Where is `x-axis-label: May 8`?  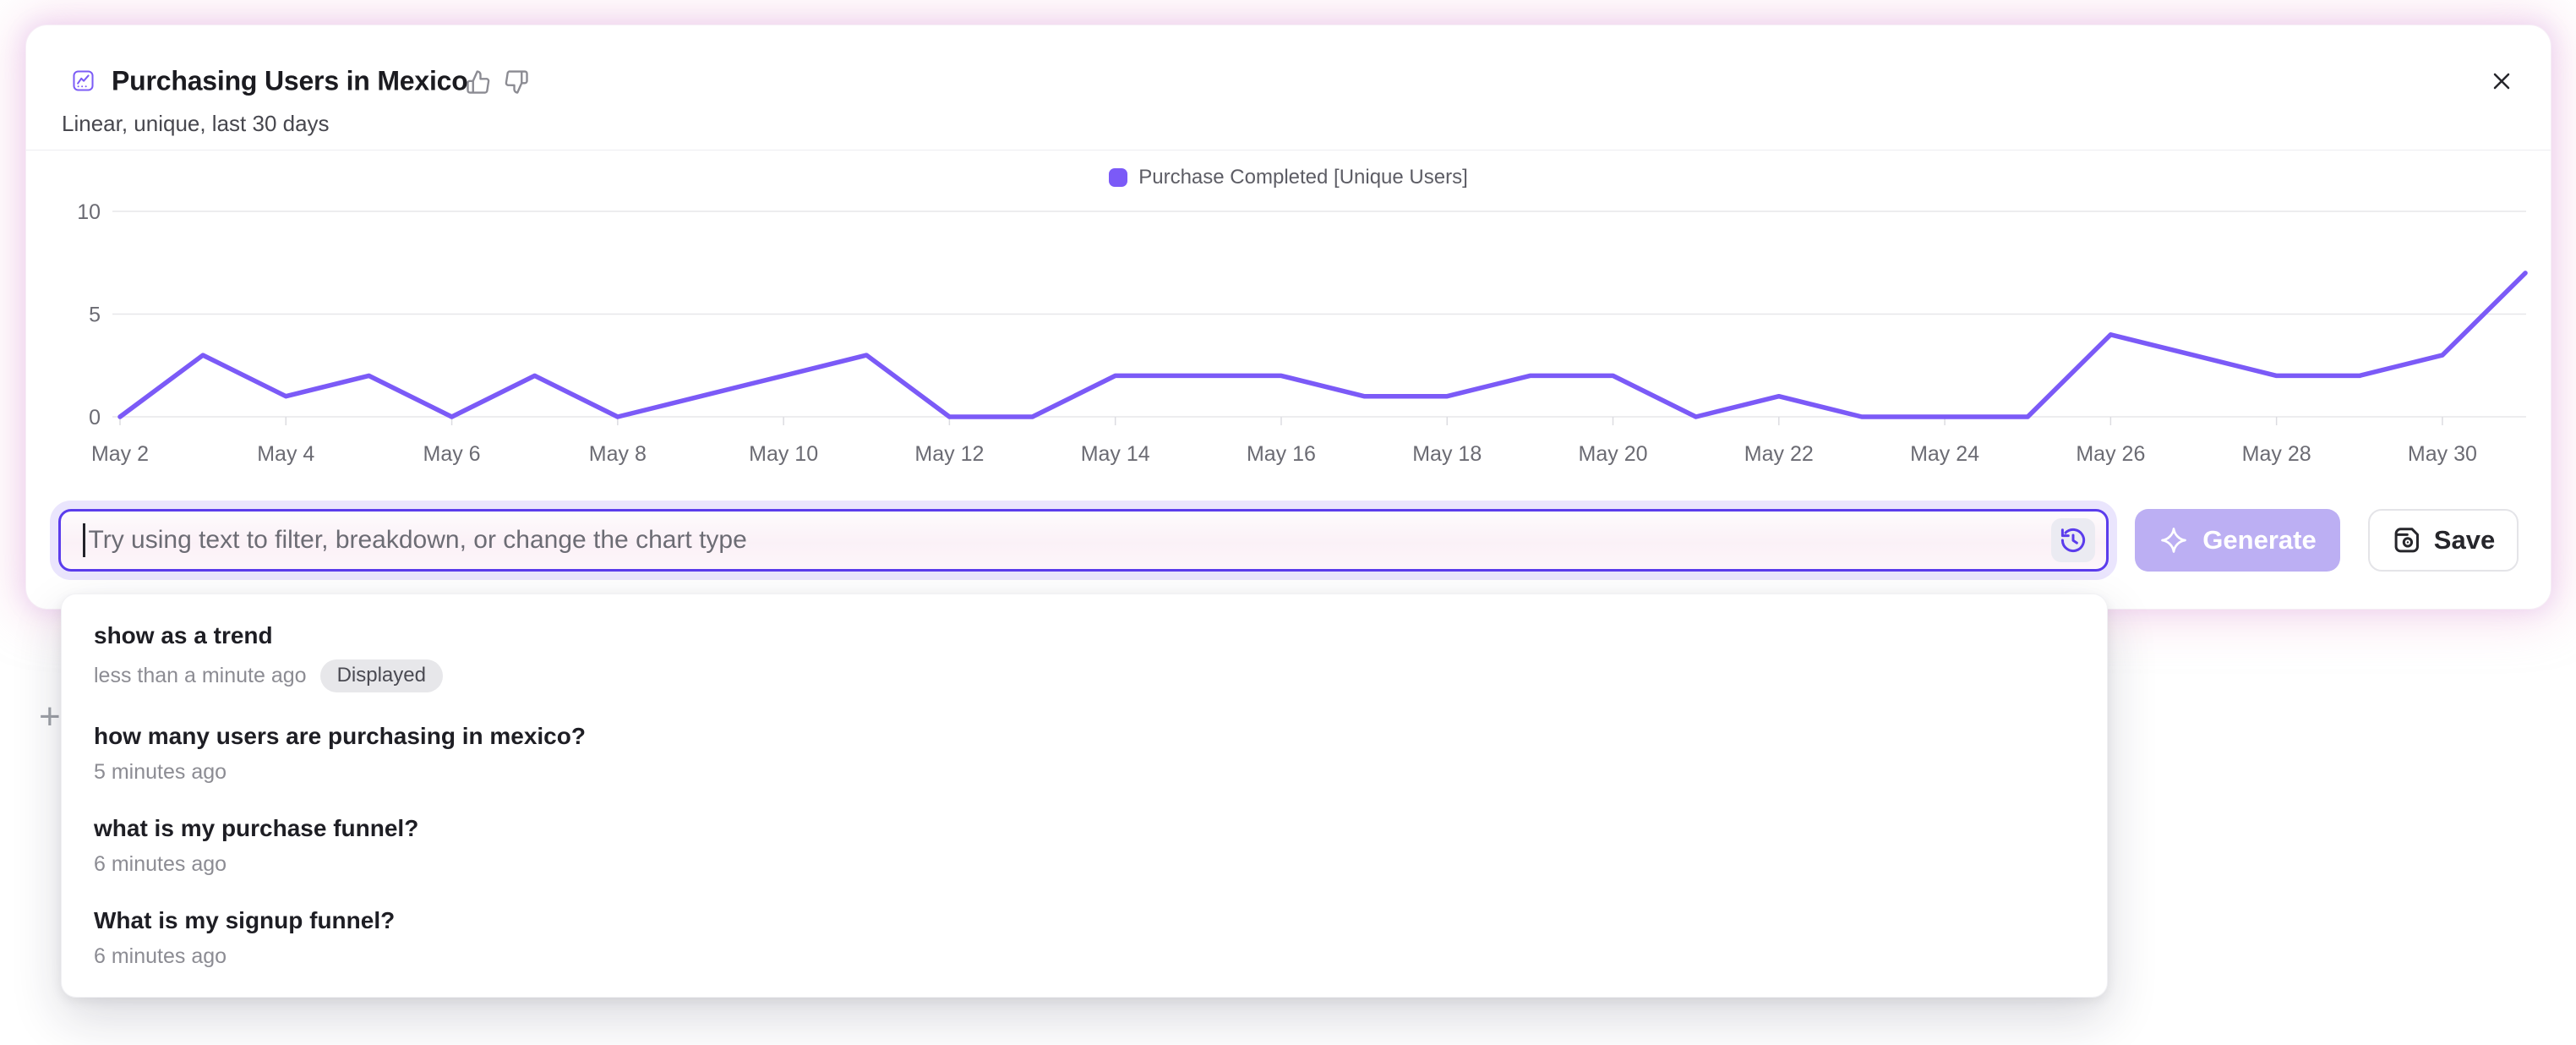 x-axis-label: May 8 is located at coordinates (618, 454).